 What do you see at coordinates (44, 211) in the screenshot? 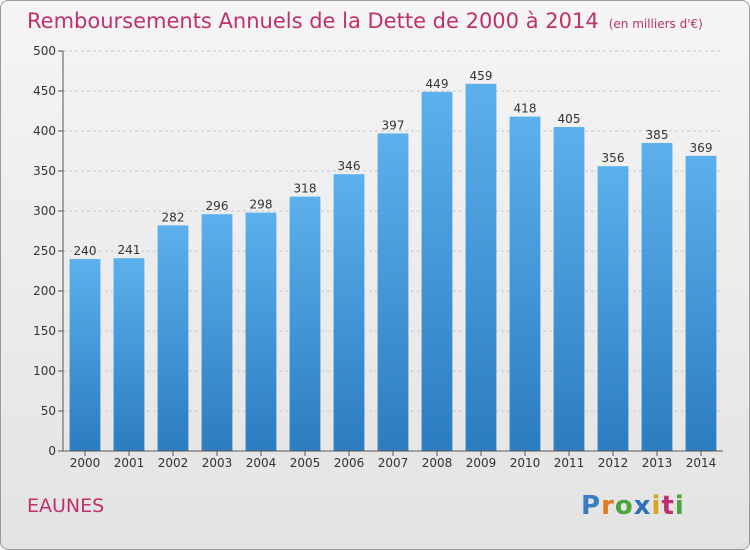
I see `y-tick-label: 300` at bounding box center [44, 211].